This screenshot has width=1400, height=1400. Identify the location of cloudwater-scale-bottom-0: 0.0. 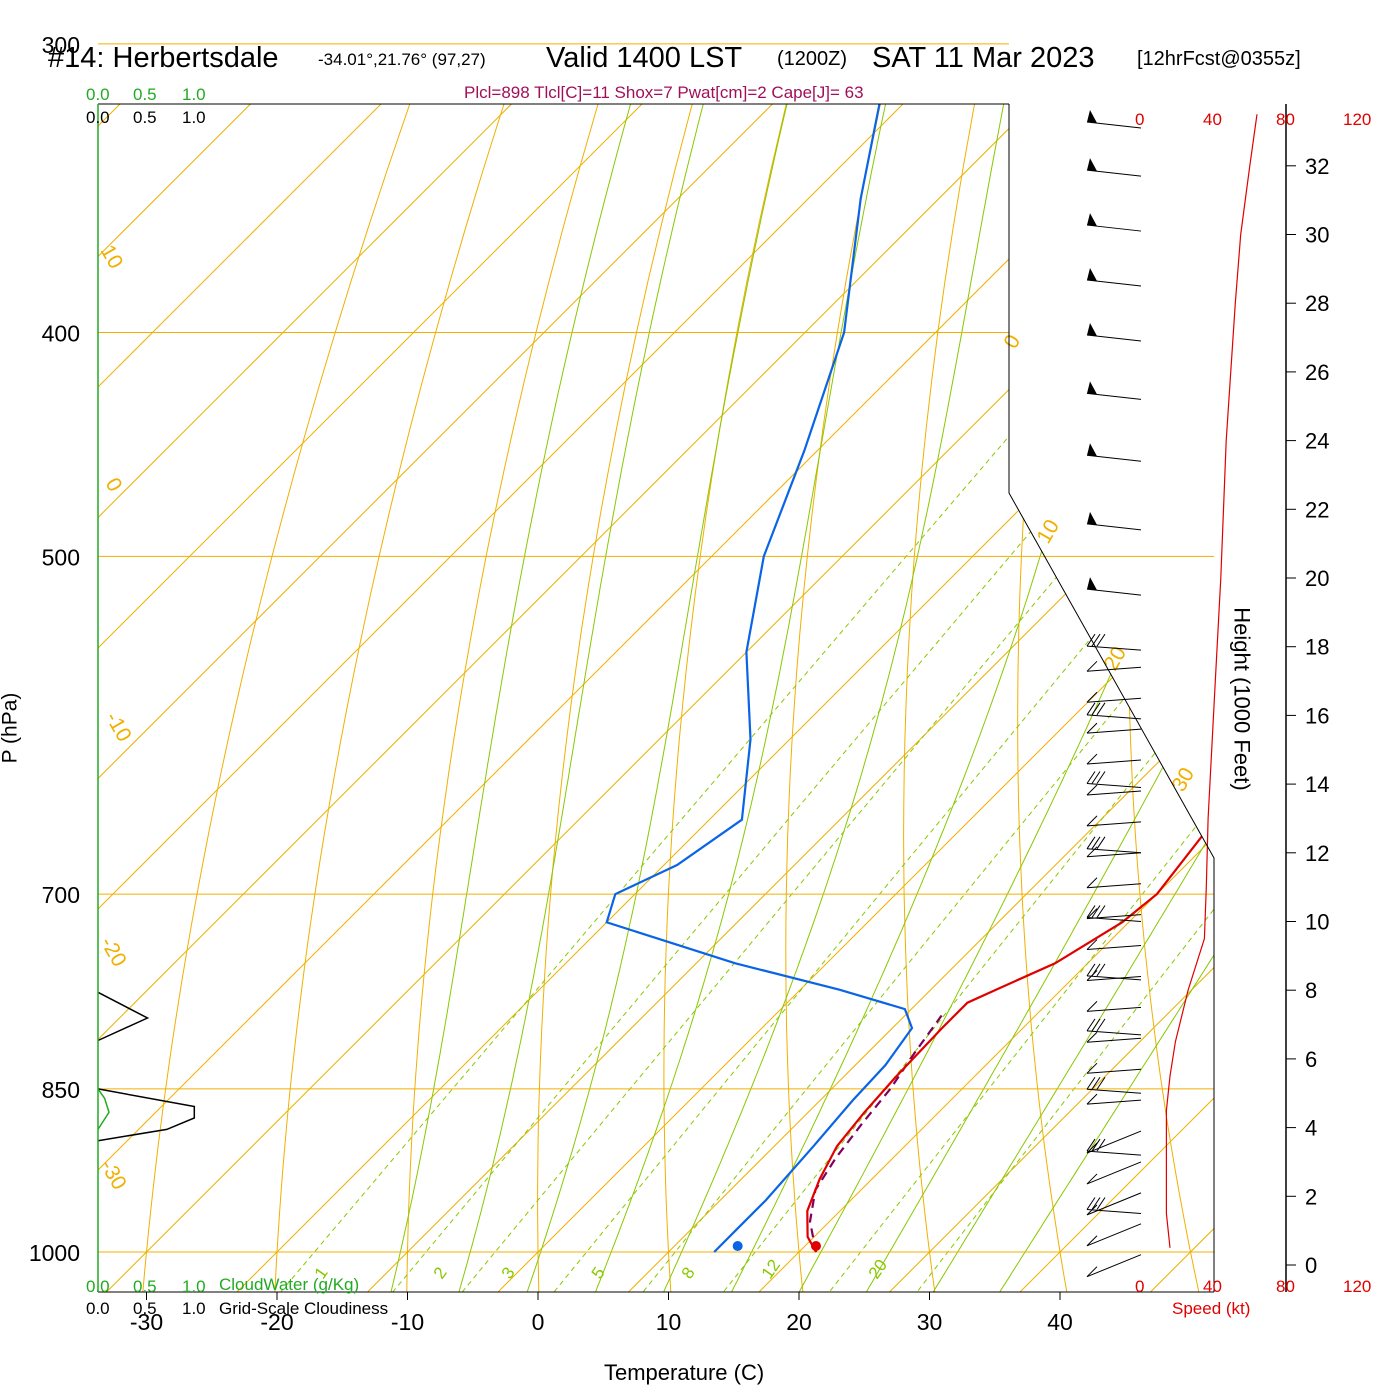
(98, 1286).